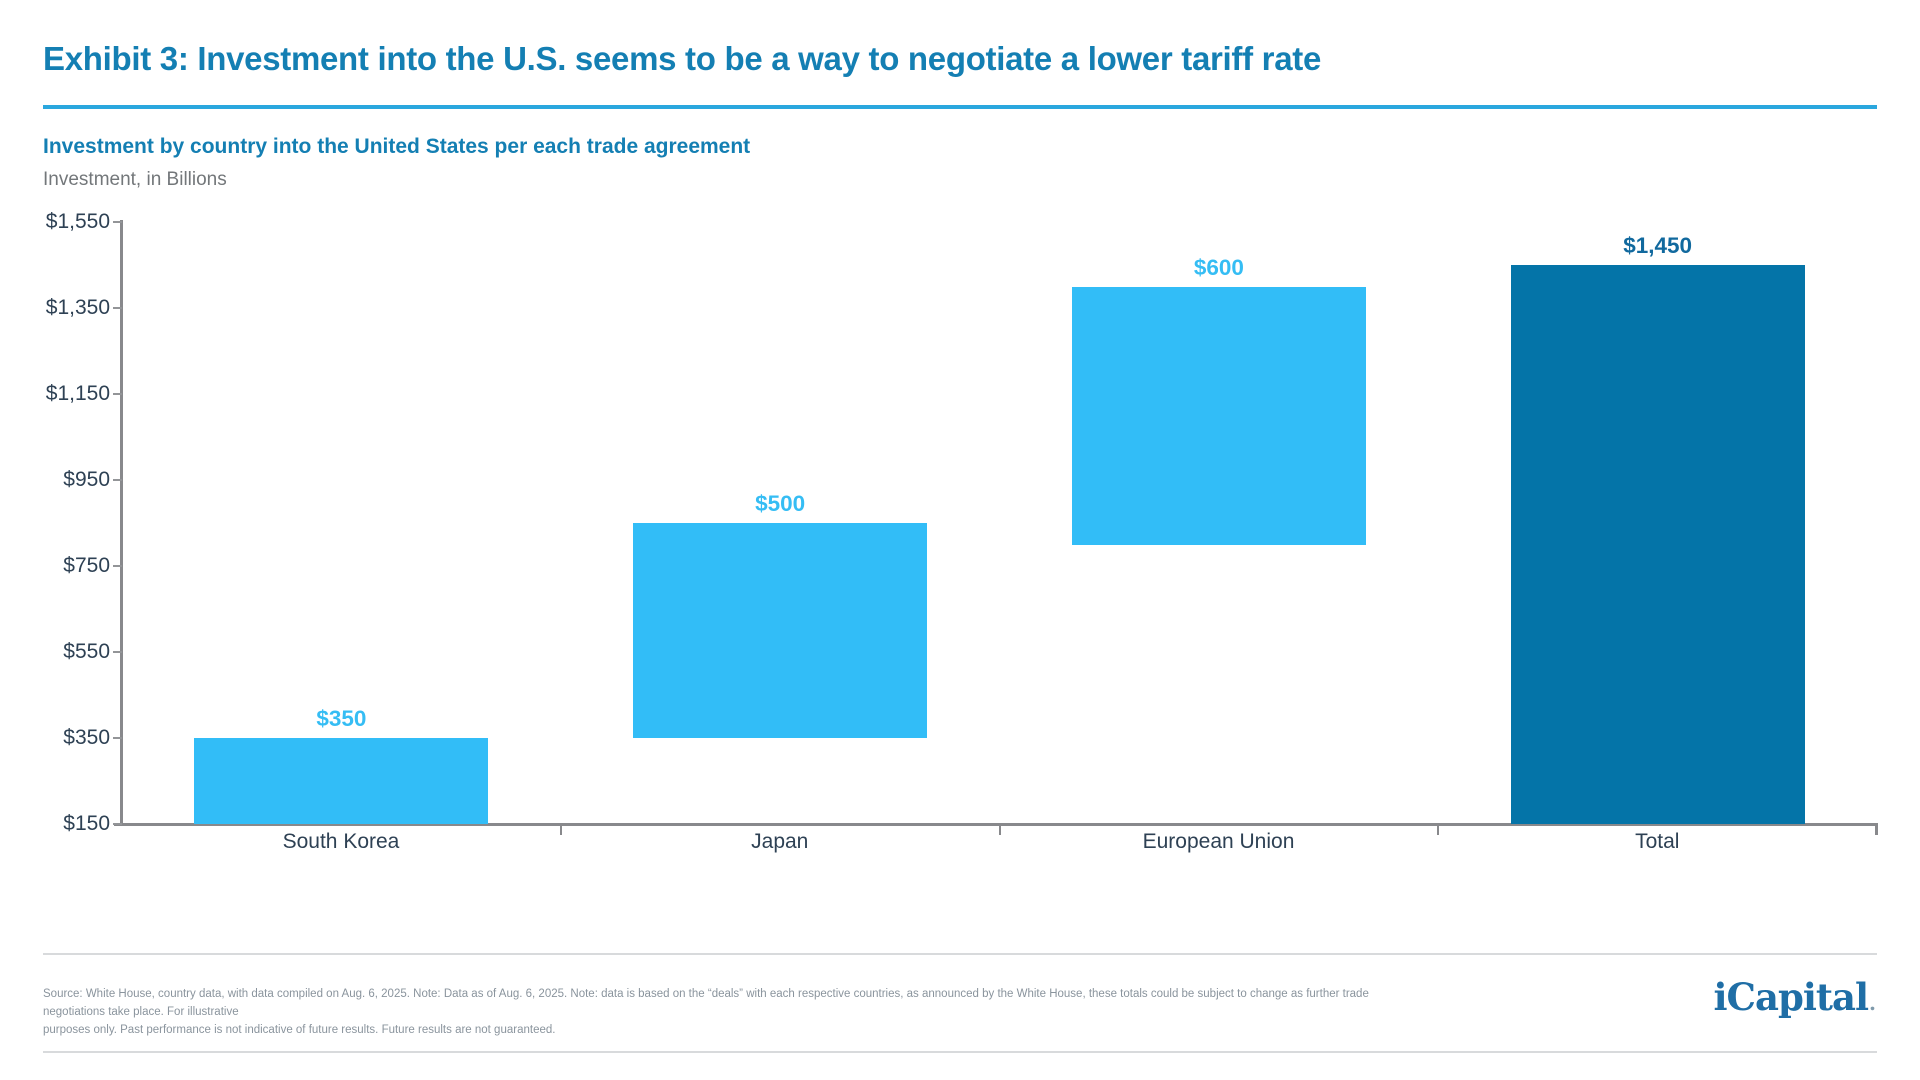 The image size is (1920, 1080). Describe the element at coordinates (1657, 841) in the screenshot. I see `x-axis-category-label: Total` at that location.